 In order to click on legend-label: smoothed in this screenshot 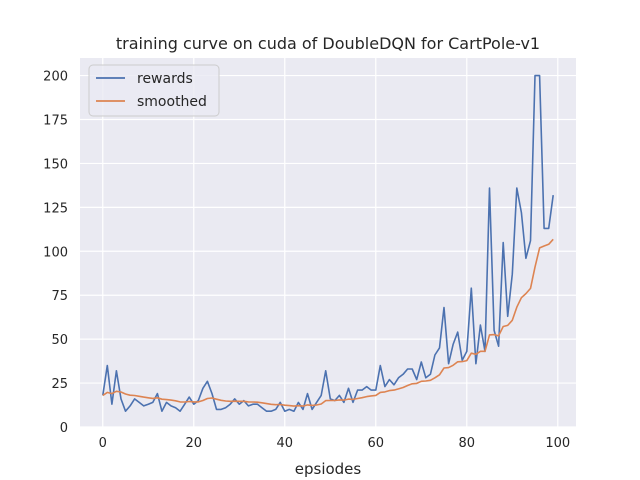, I will do `click(172, 102)`.